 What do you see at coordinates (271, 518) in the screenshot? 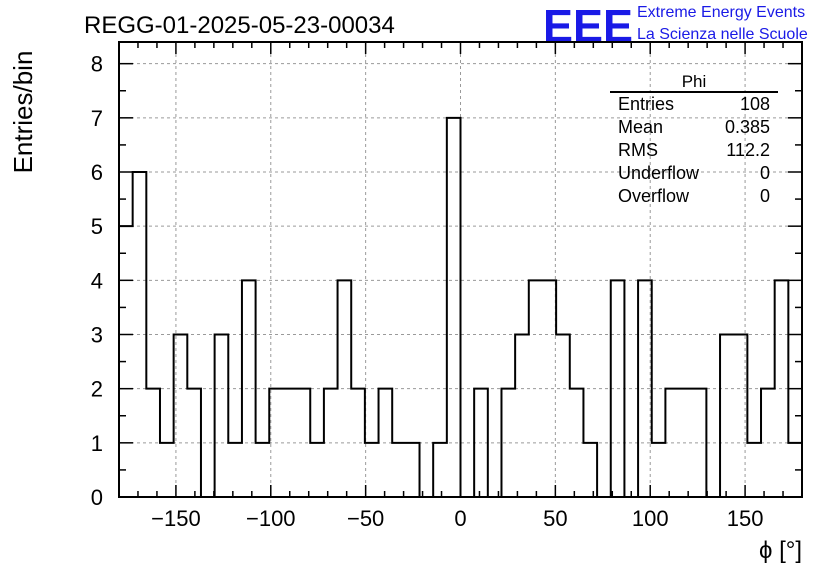
I see `x-tick-label: −100` at bounding box center [271, 518].